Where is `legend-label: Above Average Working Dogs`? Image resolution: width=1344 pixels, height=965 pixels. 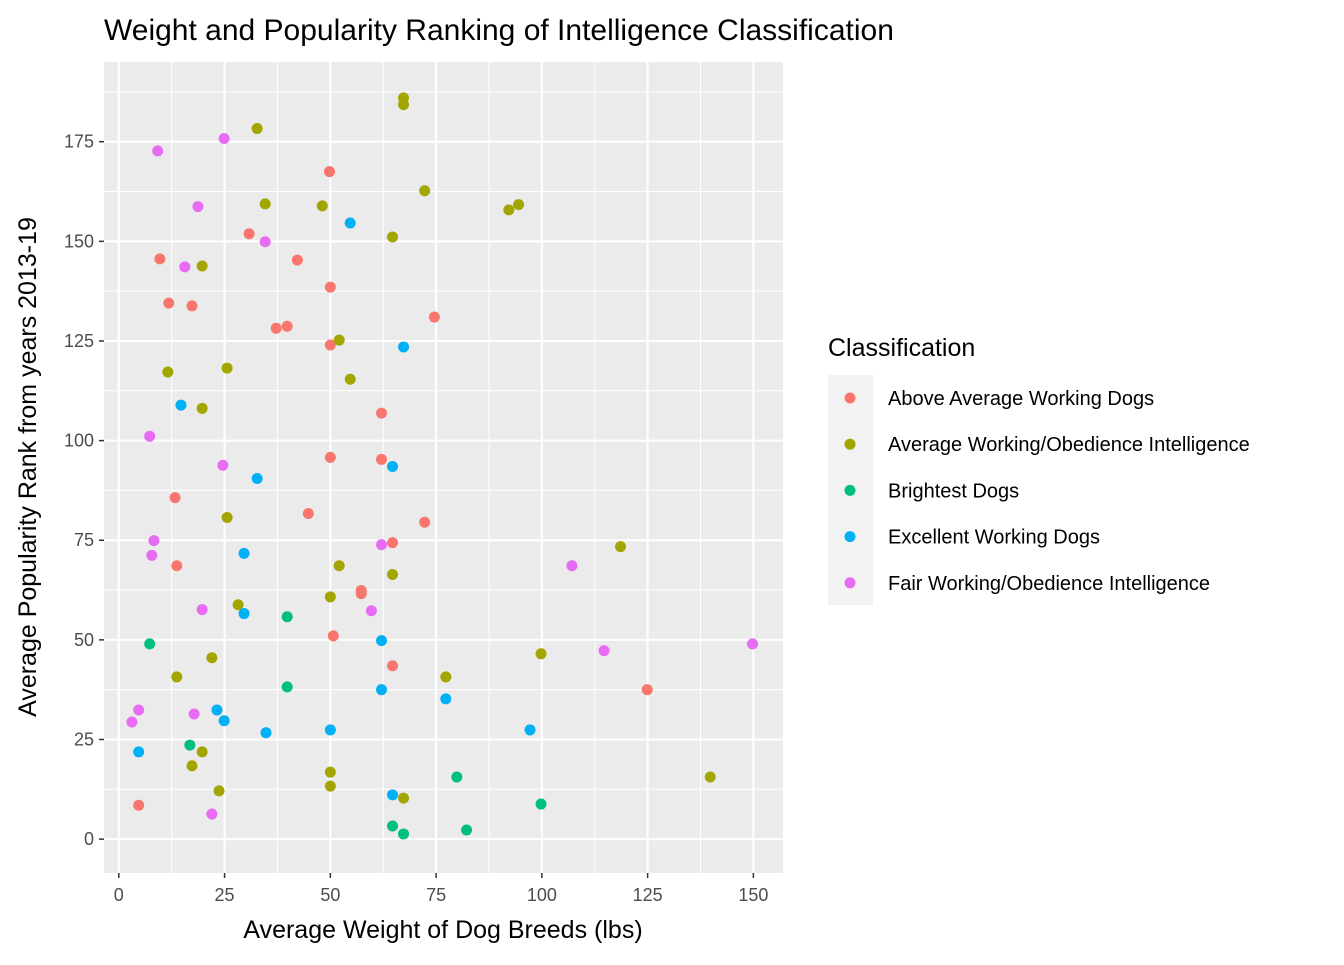
legend-label: Above Average Working Dogs is located at coordinates (1021, 399).